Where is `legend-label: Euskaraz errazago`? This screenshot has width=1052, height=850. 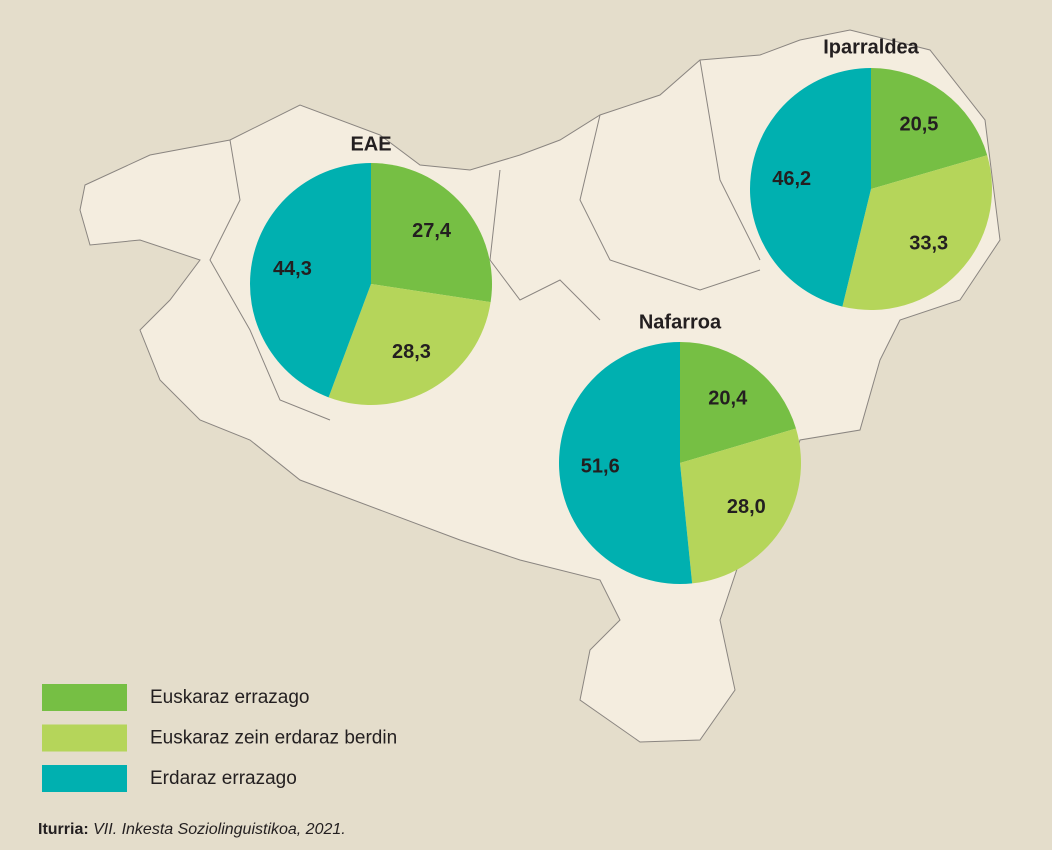 legend-label: Euskaraz errazago is located at coordinates (229, 697).